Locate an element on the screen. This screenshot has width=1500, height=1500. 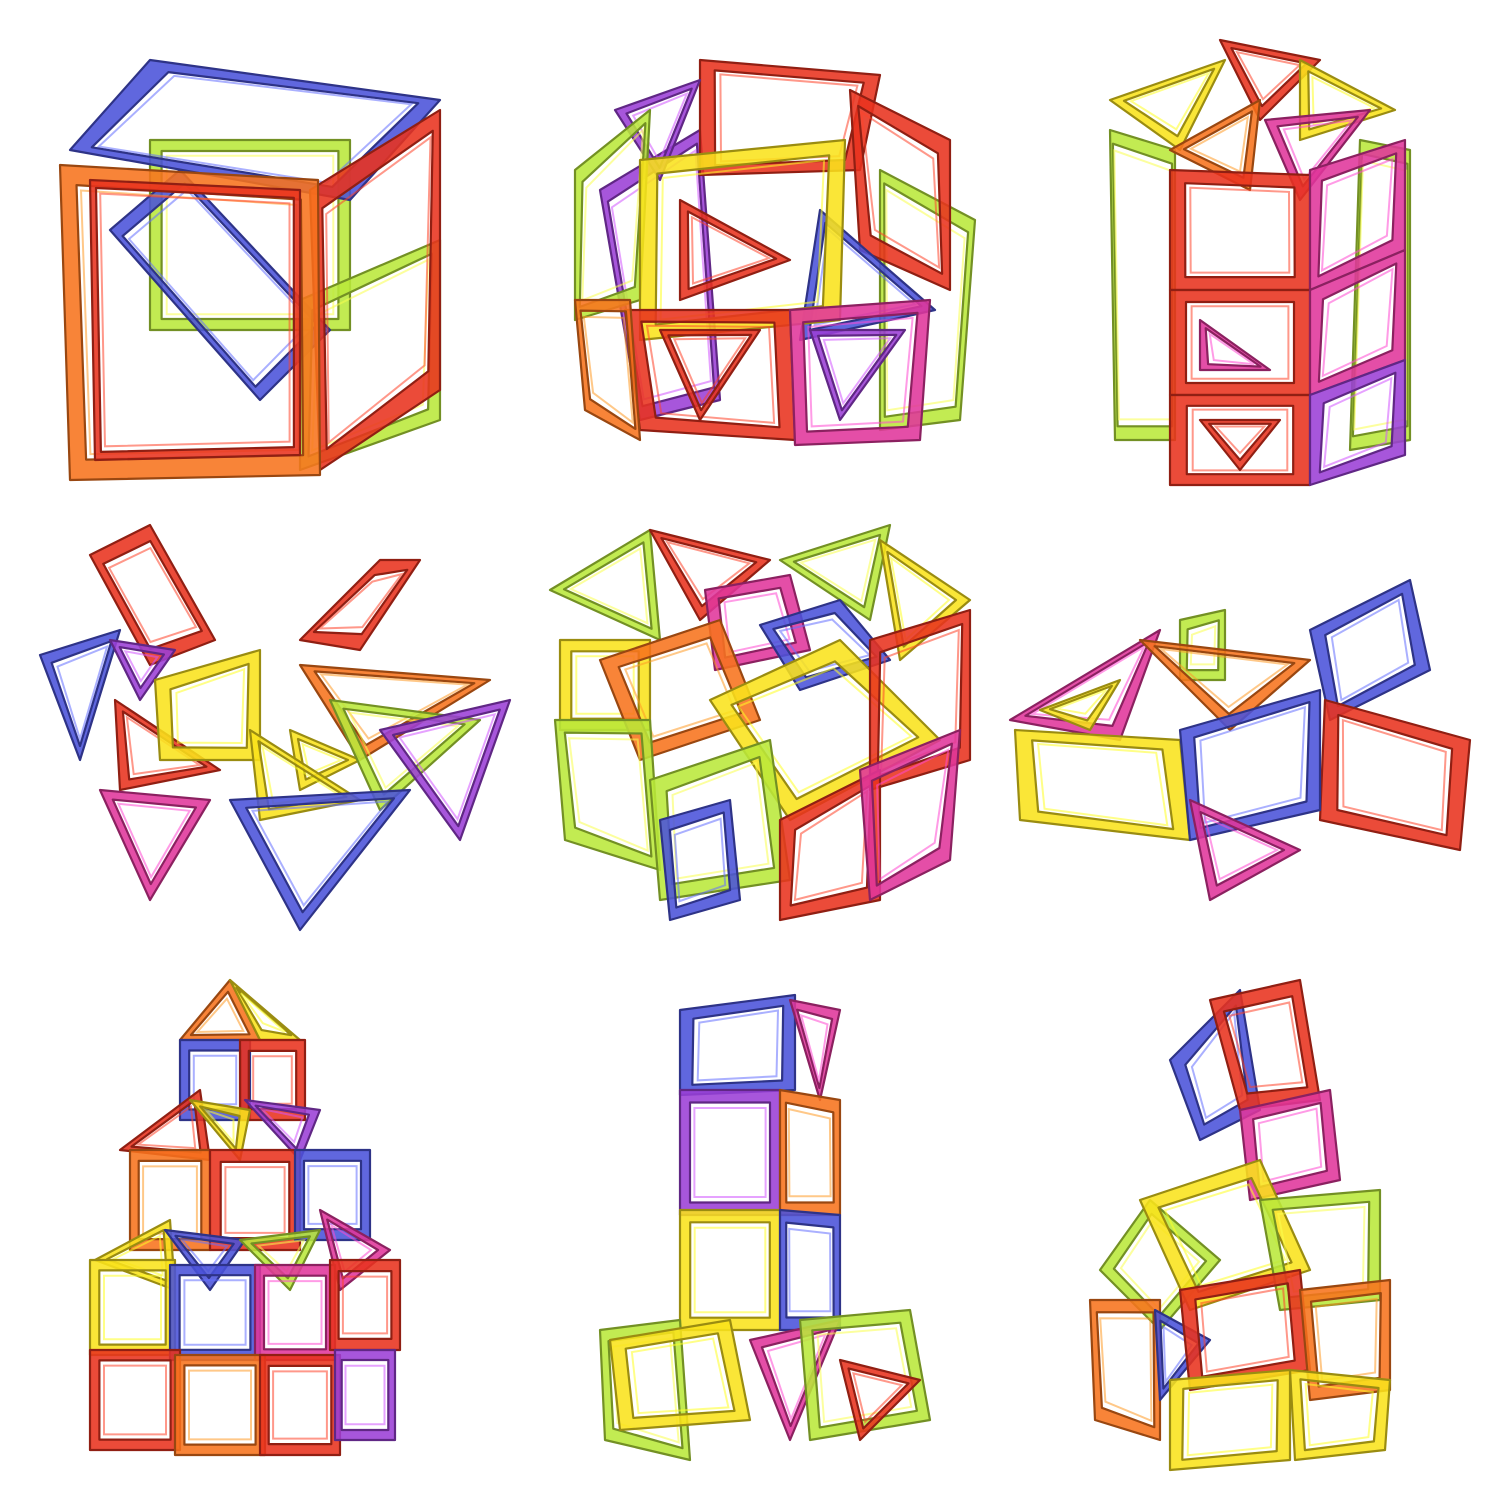
fish-model is located at coordinates (1240, 740).